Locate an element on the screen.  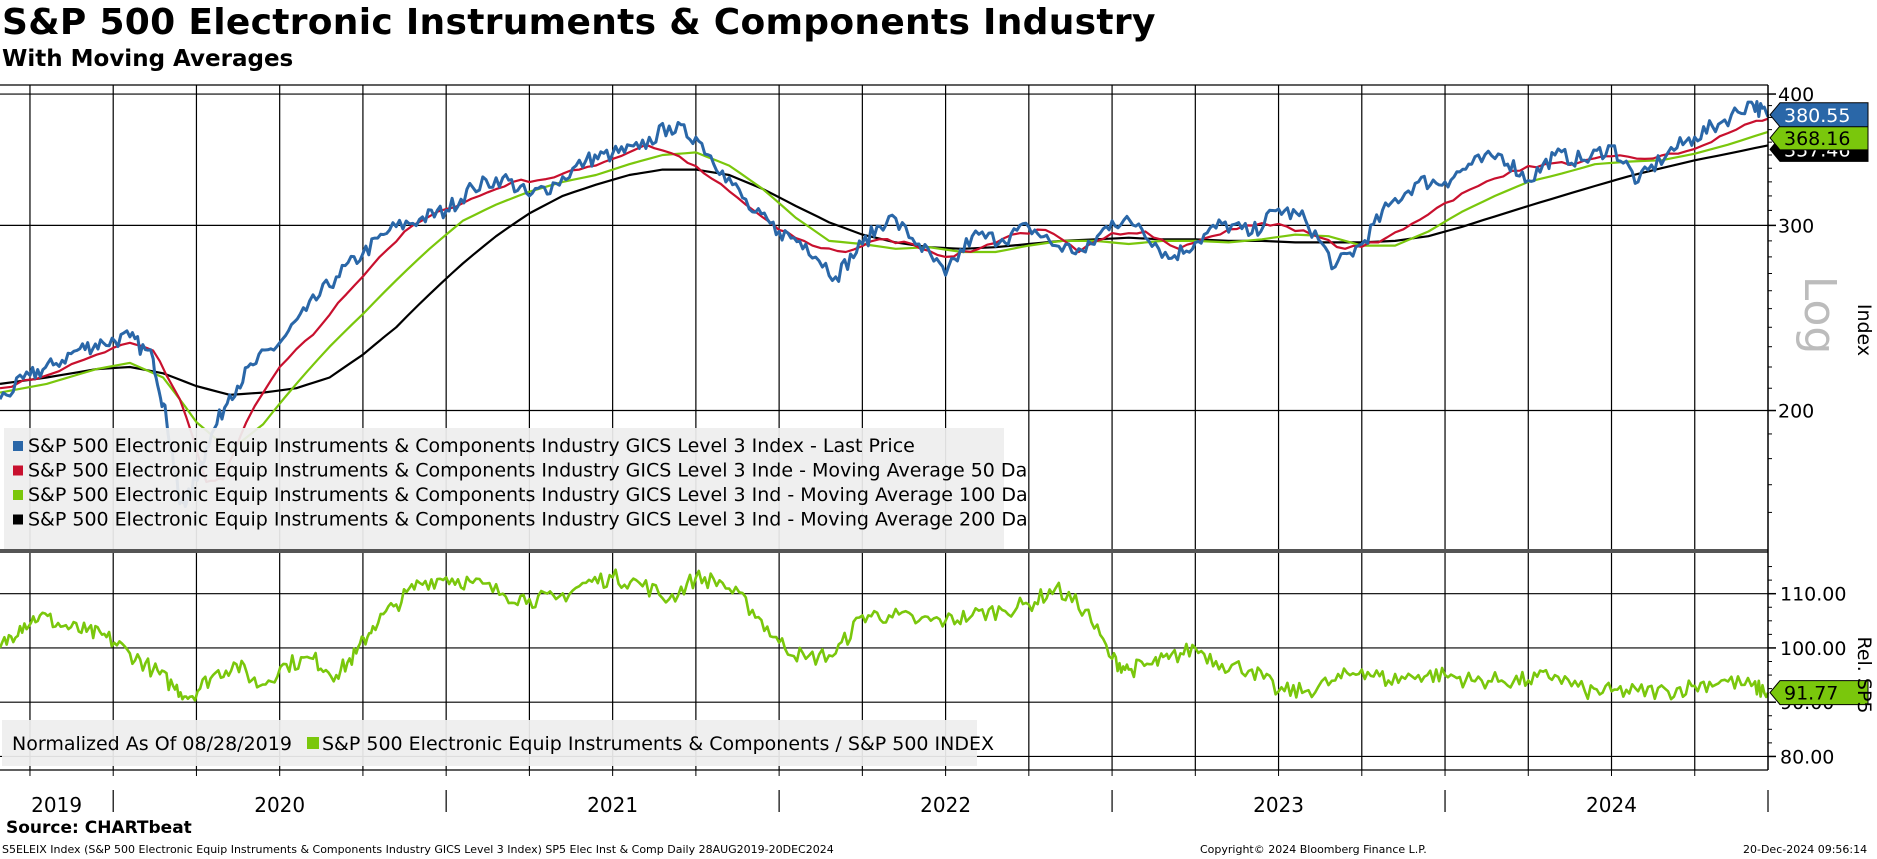
upper-y-tick-label: 400 is located at coordinates (1796, 95).